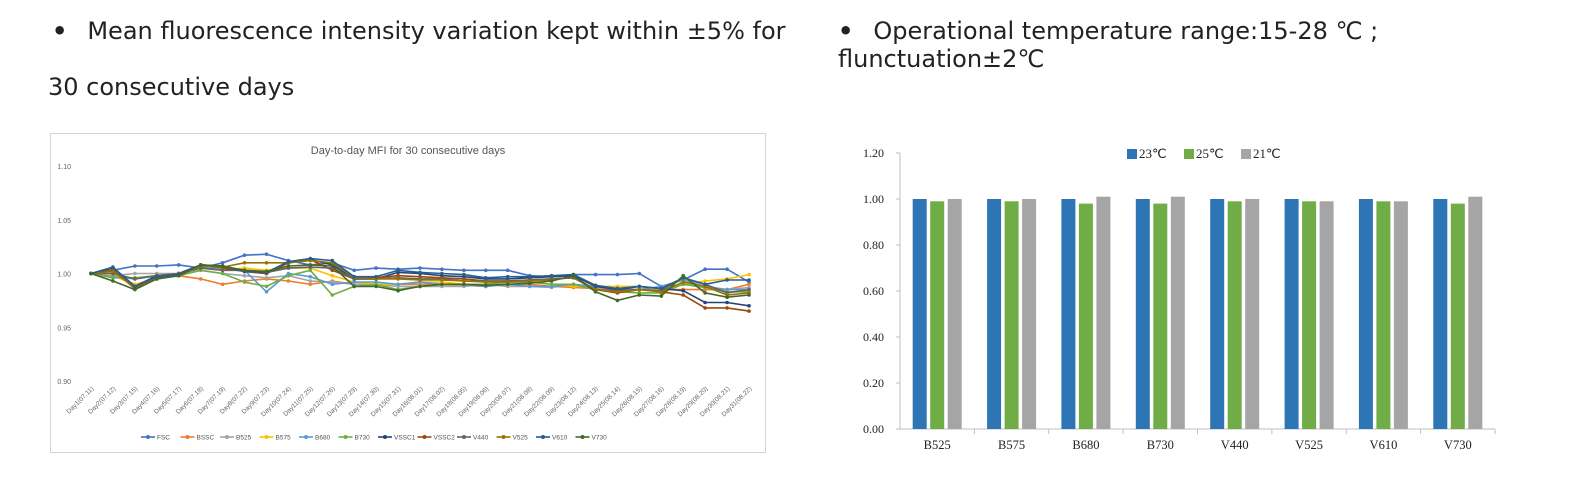 This screenshot has width=1587, height=489. I want to click on x-tick-label: B525, so click(937, 445).